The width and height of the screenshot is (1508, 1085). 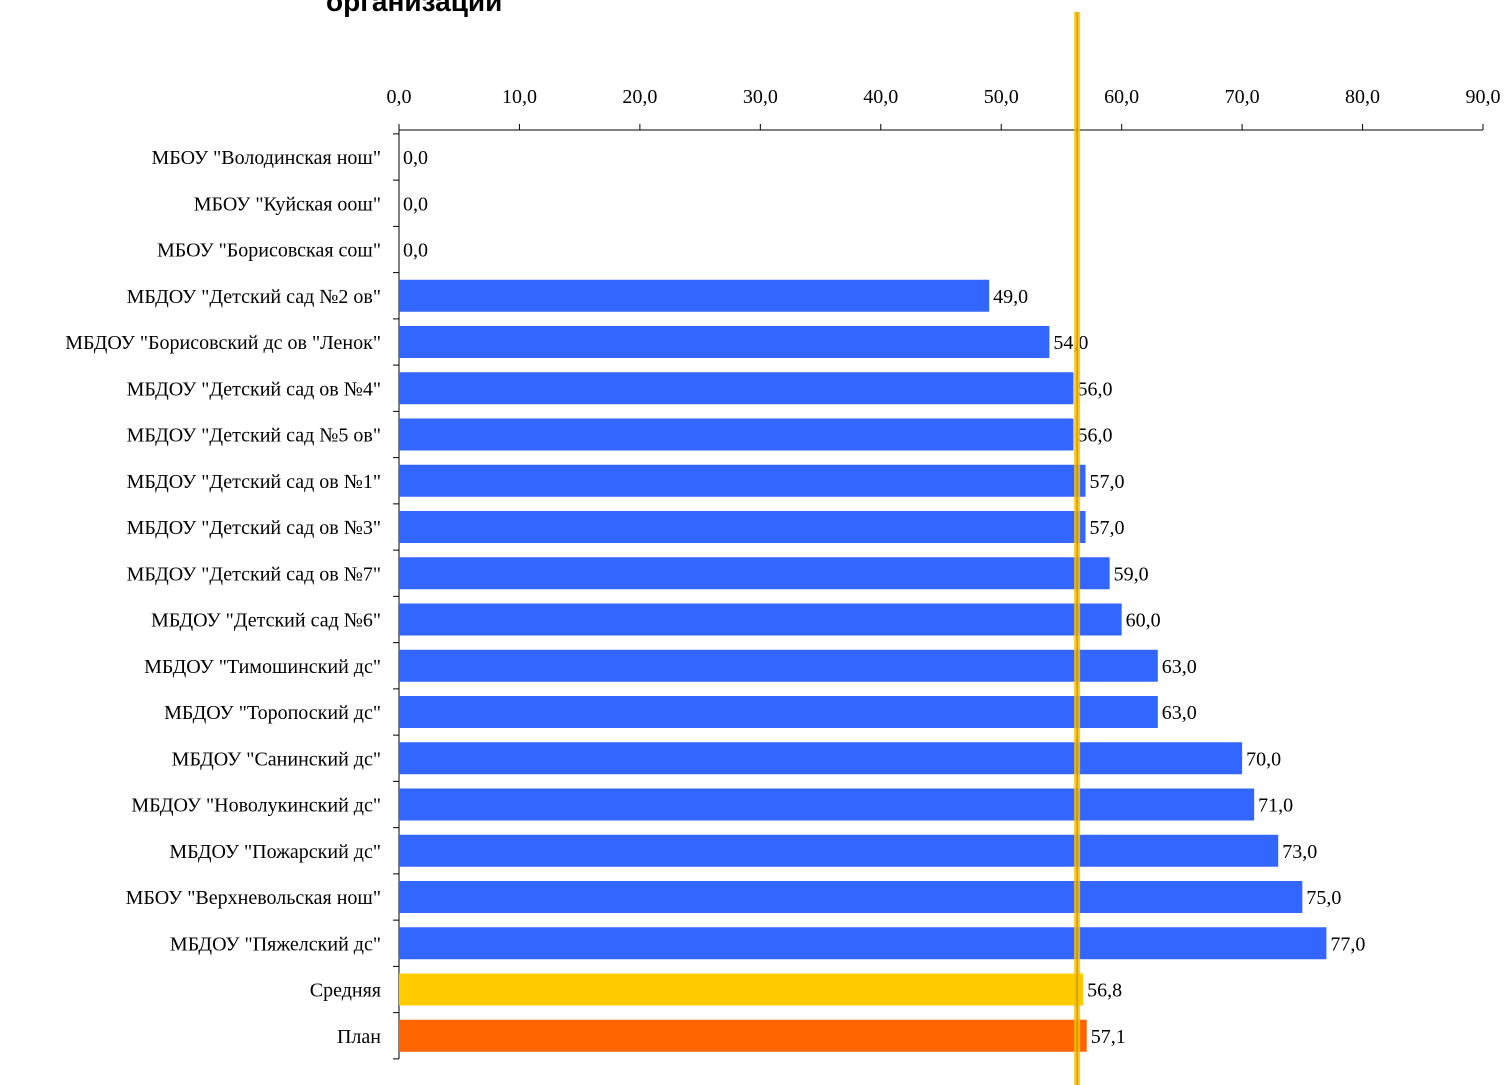 What do you see at coordinates (287, 204) in the screenshot?
I see `category-label: МБОУ "Куйская оош"` at bounding box center [287, 204].